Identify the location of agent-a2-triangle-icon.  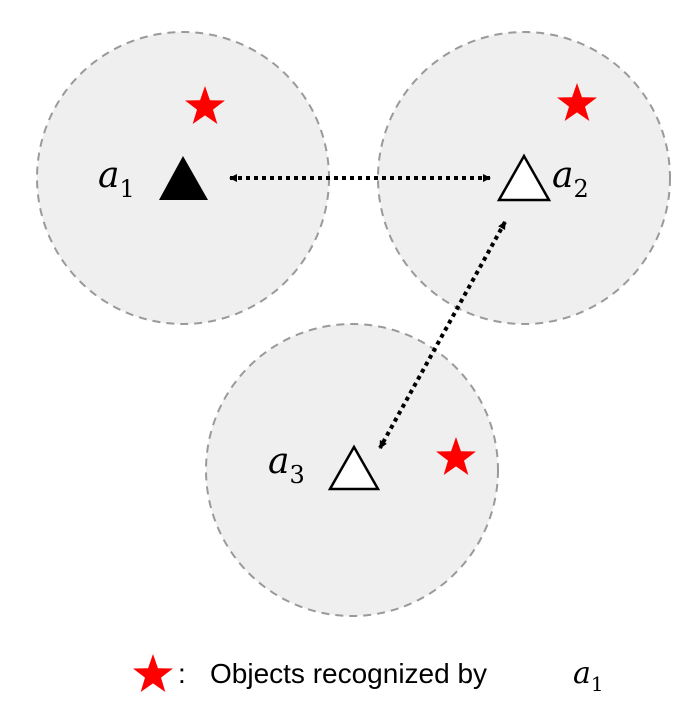
(524, 177).